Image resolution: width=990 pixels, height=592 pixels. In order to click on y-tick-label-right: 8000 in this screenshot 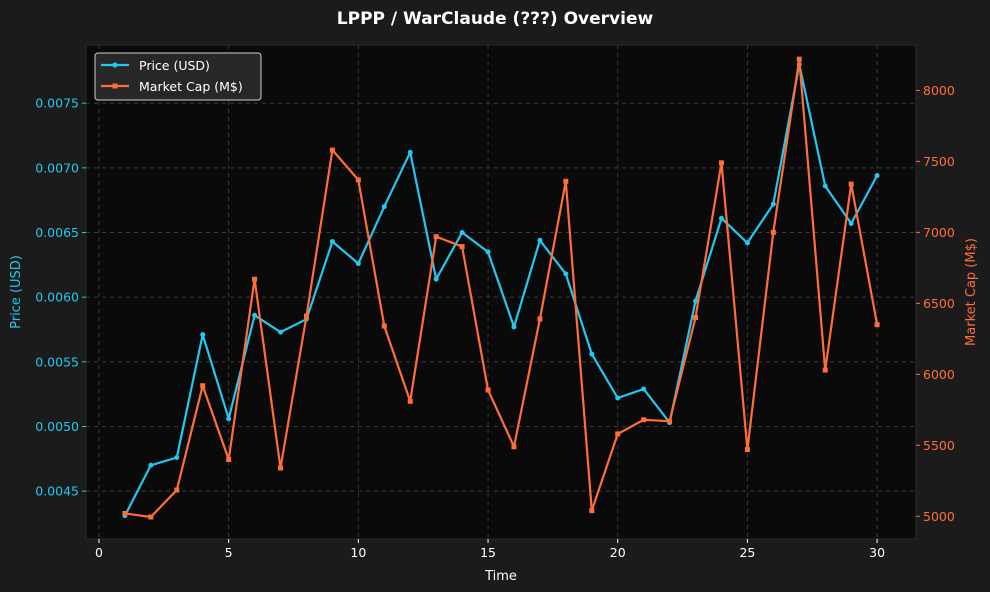, I will do `click(939, 90)`.